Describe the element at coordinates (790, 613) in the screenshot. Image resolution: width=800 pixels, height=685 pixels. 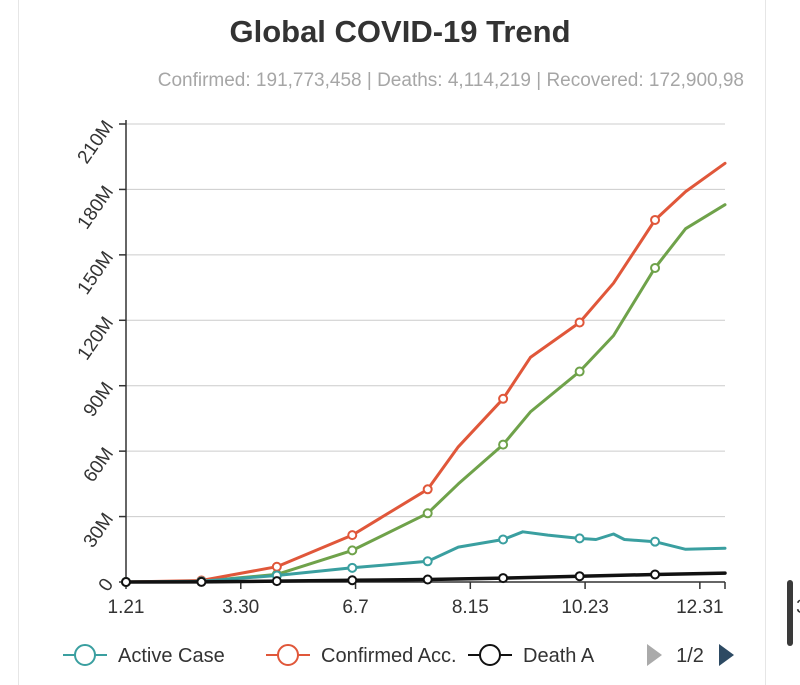
I see `scrollbar` at that location.